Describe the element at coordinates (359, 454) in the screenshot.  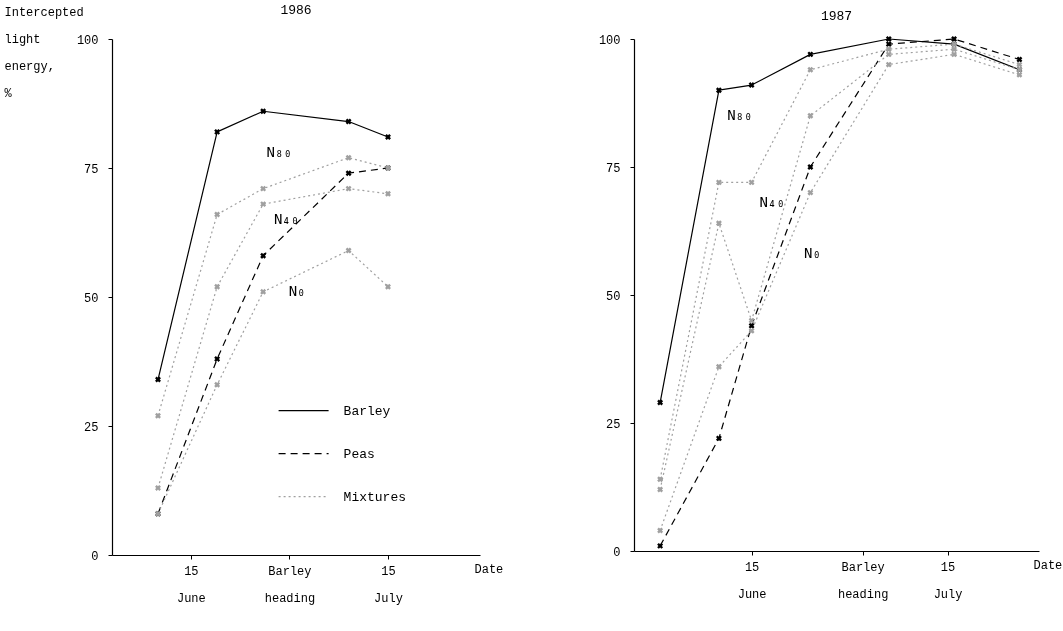
I see `legend-label: Peas` at that location.